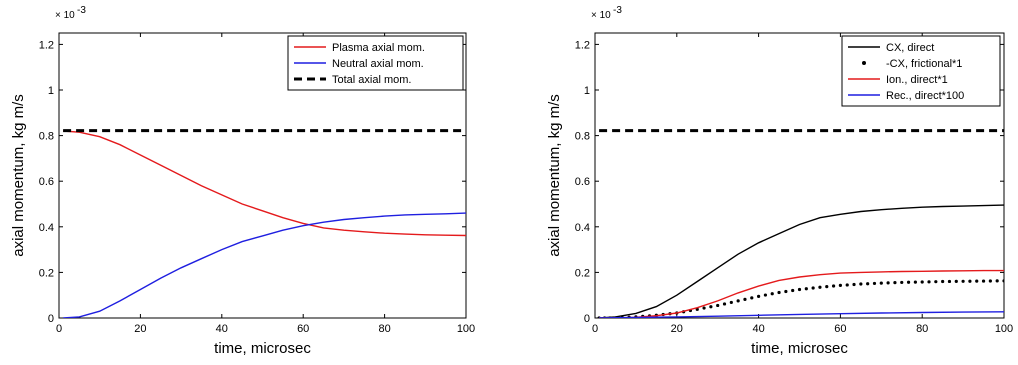 The image size is (1018, 365). I want to click on legend-entry: Neutral axial mom., so click(359, 64).